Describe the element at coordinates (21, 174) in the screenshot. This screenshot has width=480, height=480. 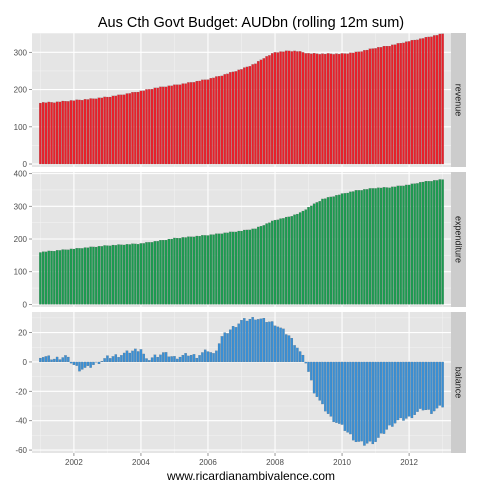
I see `expenditure-y-tick-label: 400` at that location.